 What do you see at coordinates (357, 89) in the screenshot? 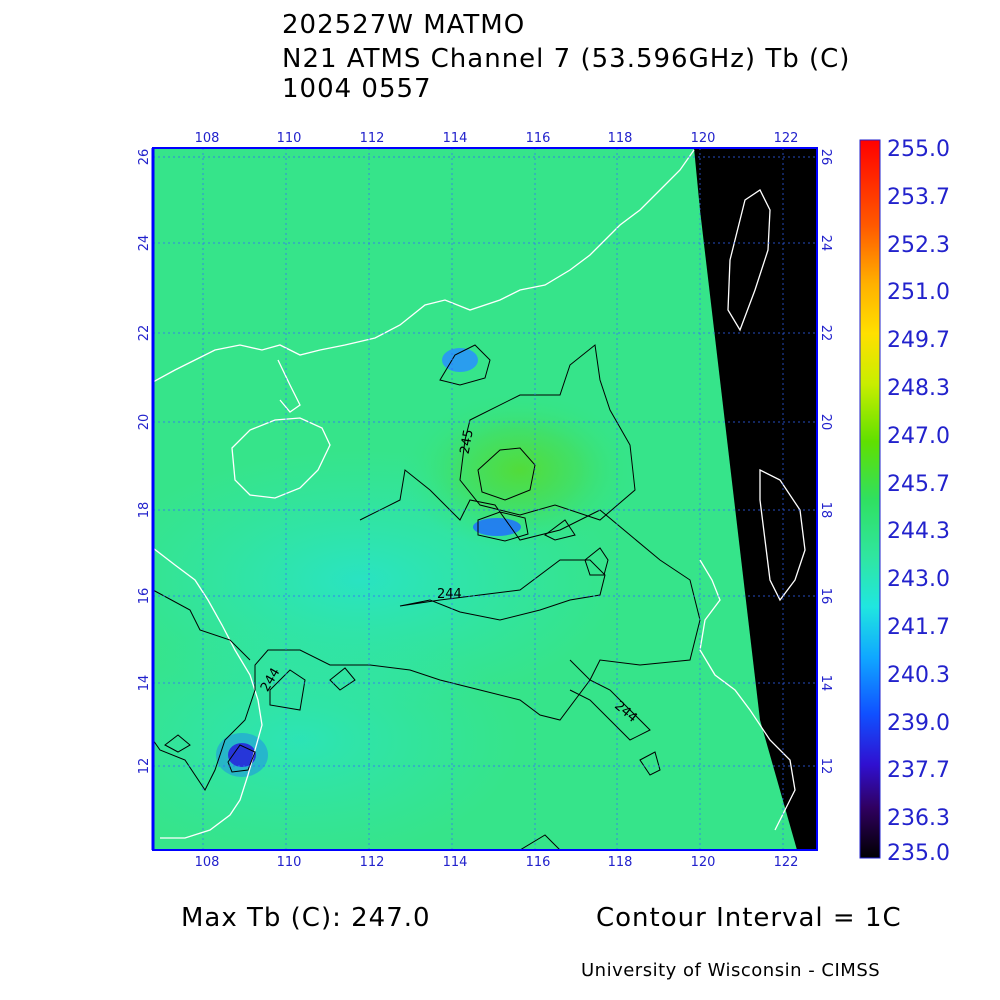
I see `title-datetime: 1004 0557` at bounding box center [357, 89].